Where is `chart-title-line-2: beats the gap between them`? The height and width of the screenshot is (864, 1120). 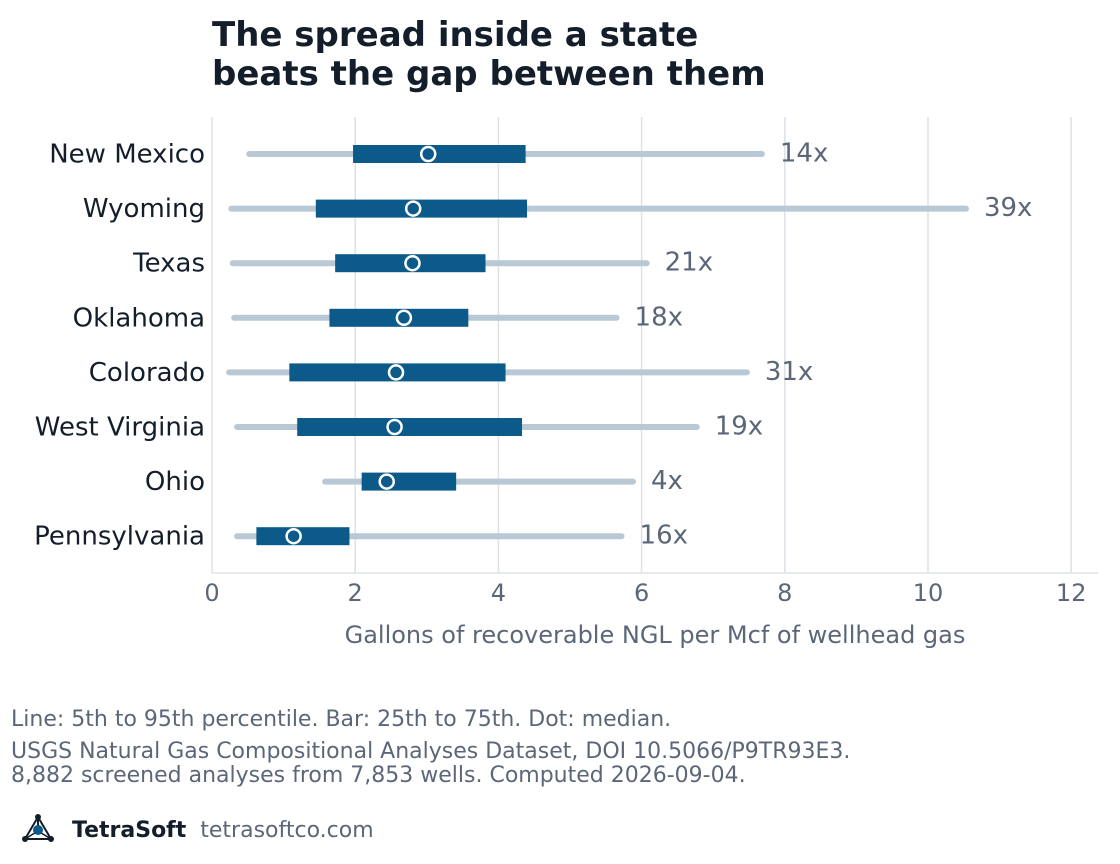
chart-title-line-2: beats the gap between them is located at coordinates (489, 74).